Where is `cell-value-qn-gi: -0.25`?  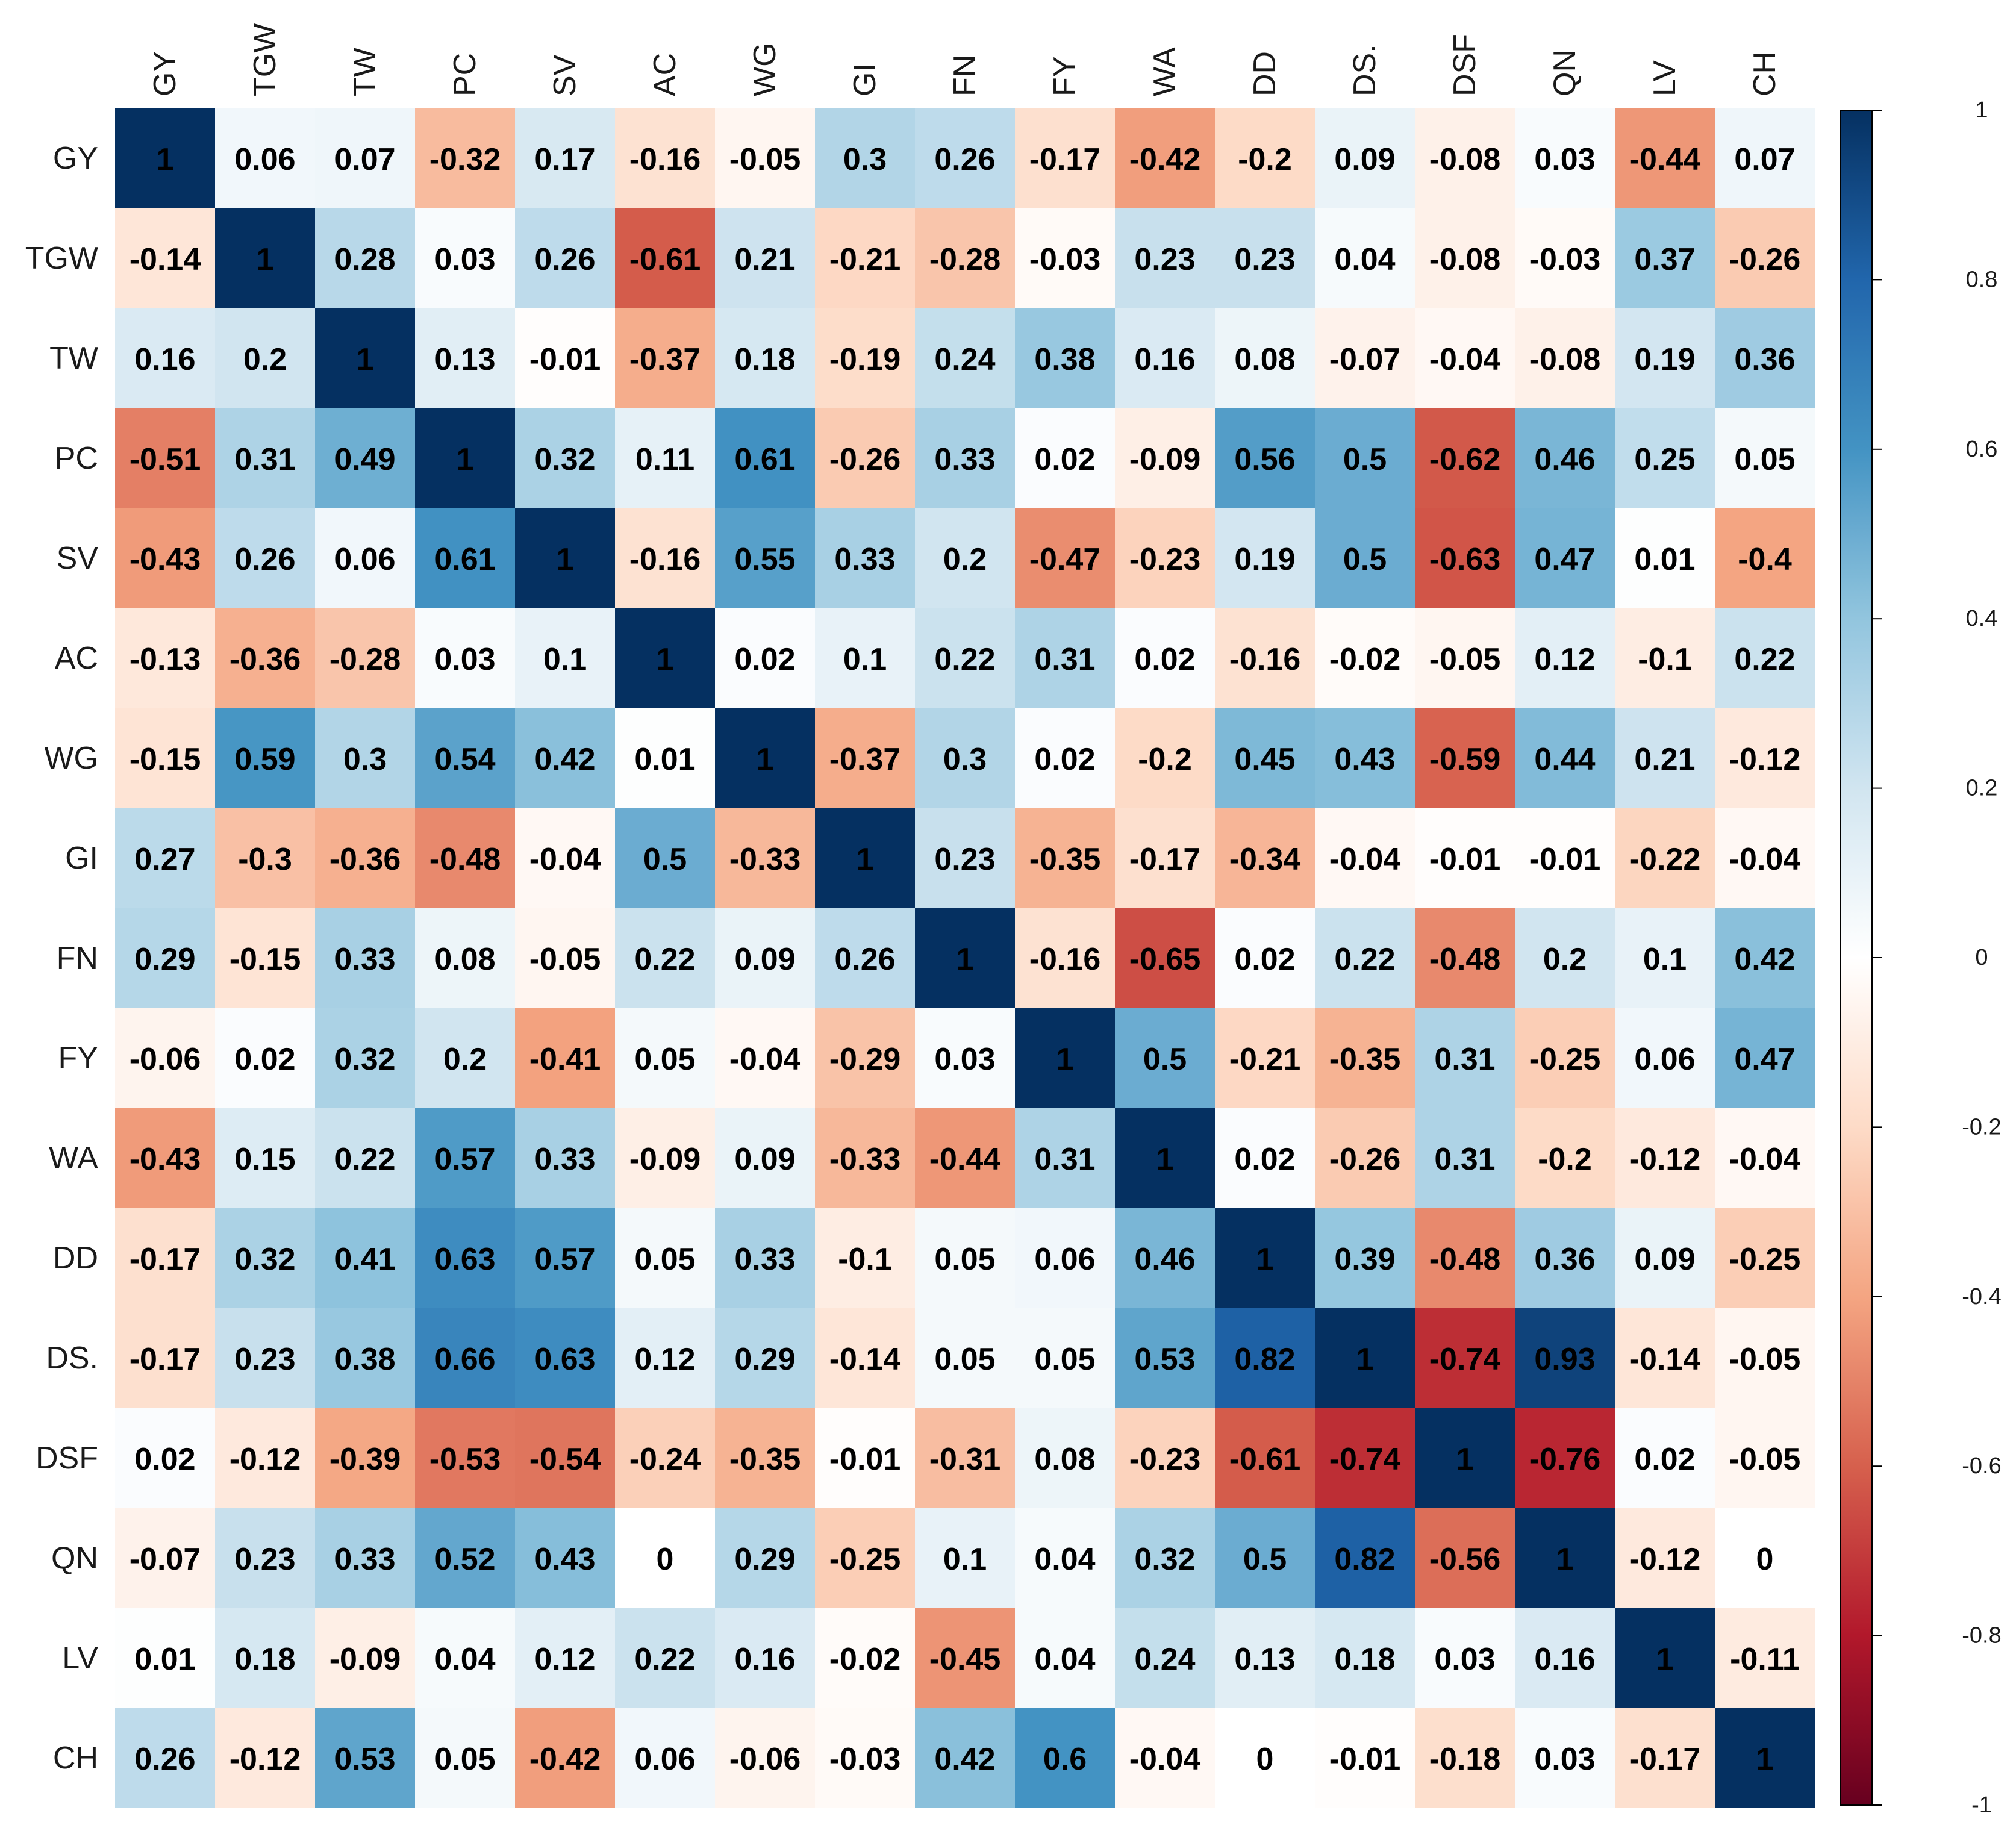
cell-value-qn-gi: -0.25 is located at coordinates (865, 1559).